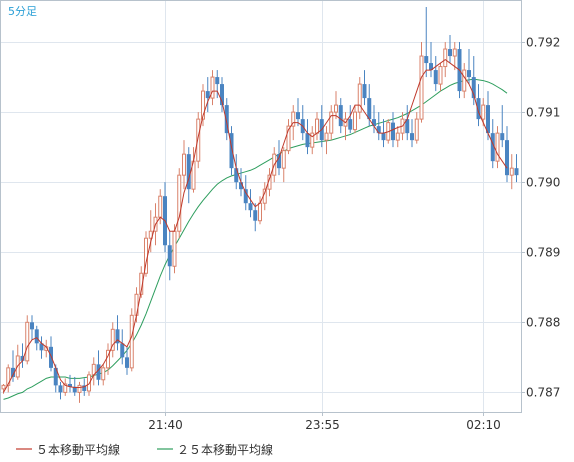  I want to click on y-tick-label: 0.788, so click(543, 323).